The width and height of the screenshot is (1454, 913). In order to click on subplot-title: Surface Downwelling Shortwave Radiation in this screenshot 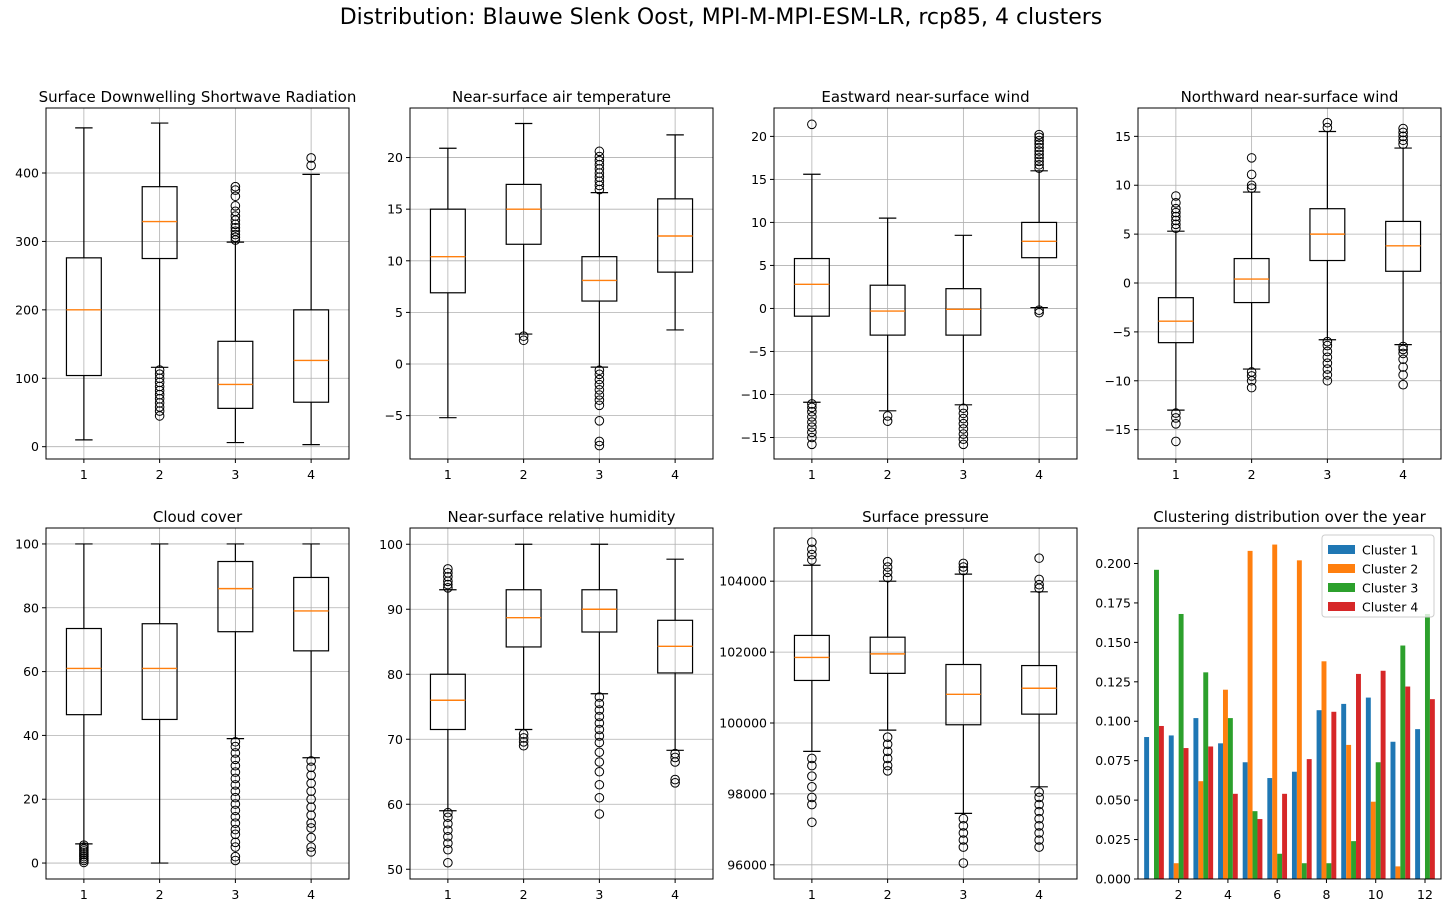, I will do `click(198, 97)`.